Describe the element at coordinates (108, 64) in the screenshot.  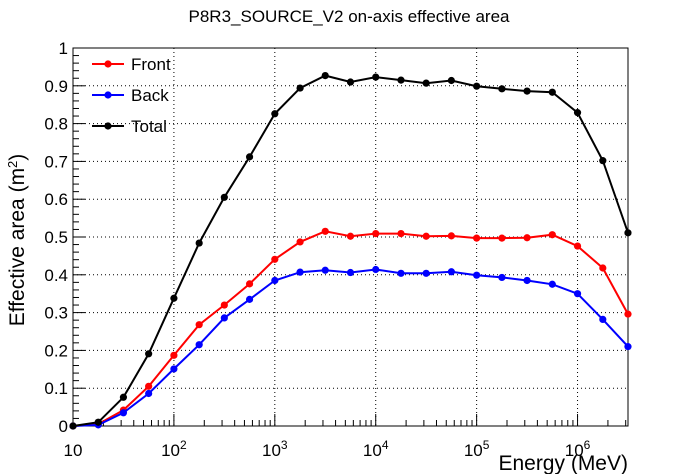
I see `legend-marker-front` at that location.